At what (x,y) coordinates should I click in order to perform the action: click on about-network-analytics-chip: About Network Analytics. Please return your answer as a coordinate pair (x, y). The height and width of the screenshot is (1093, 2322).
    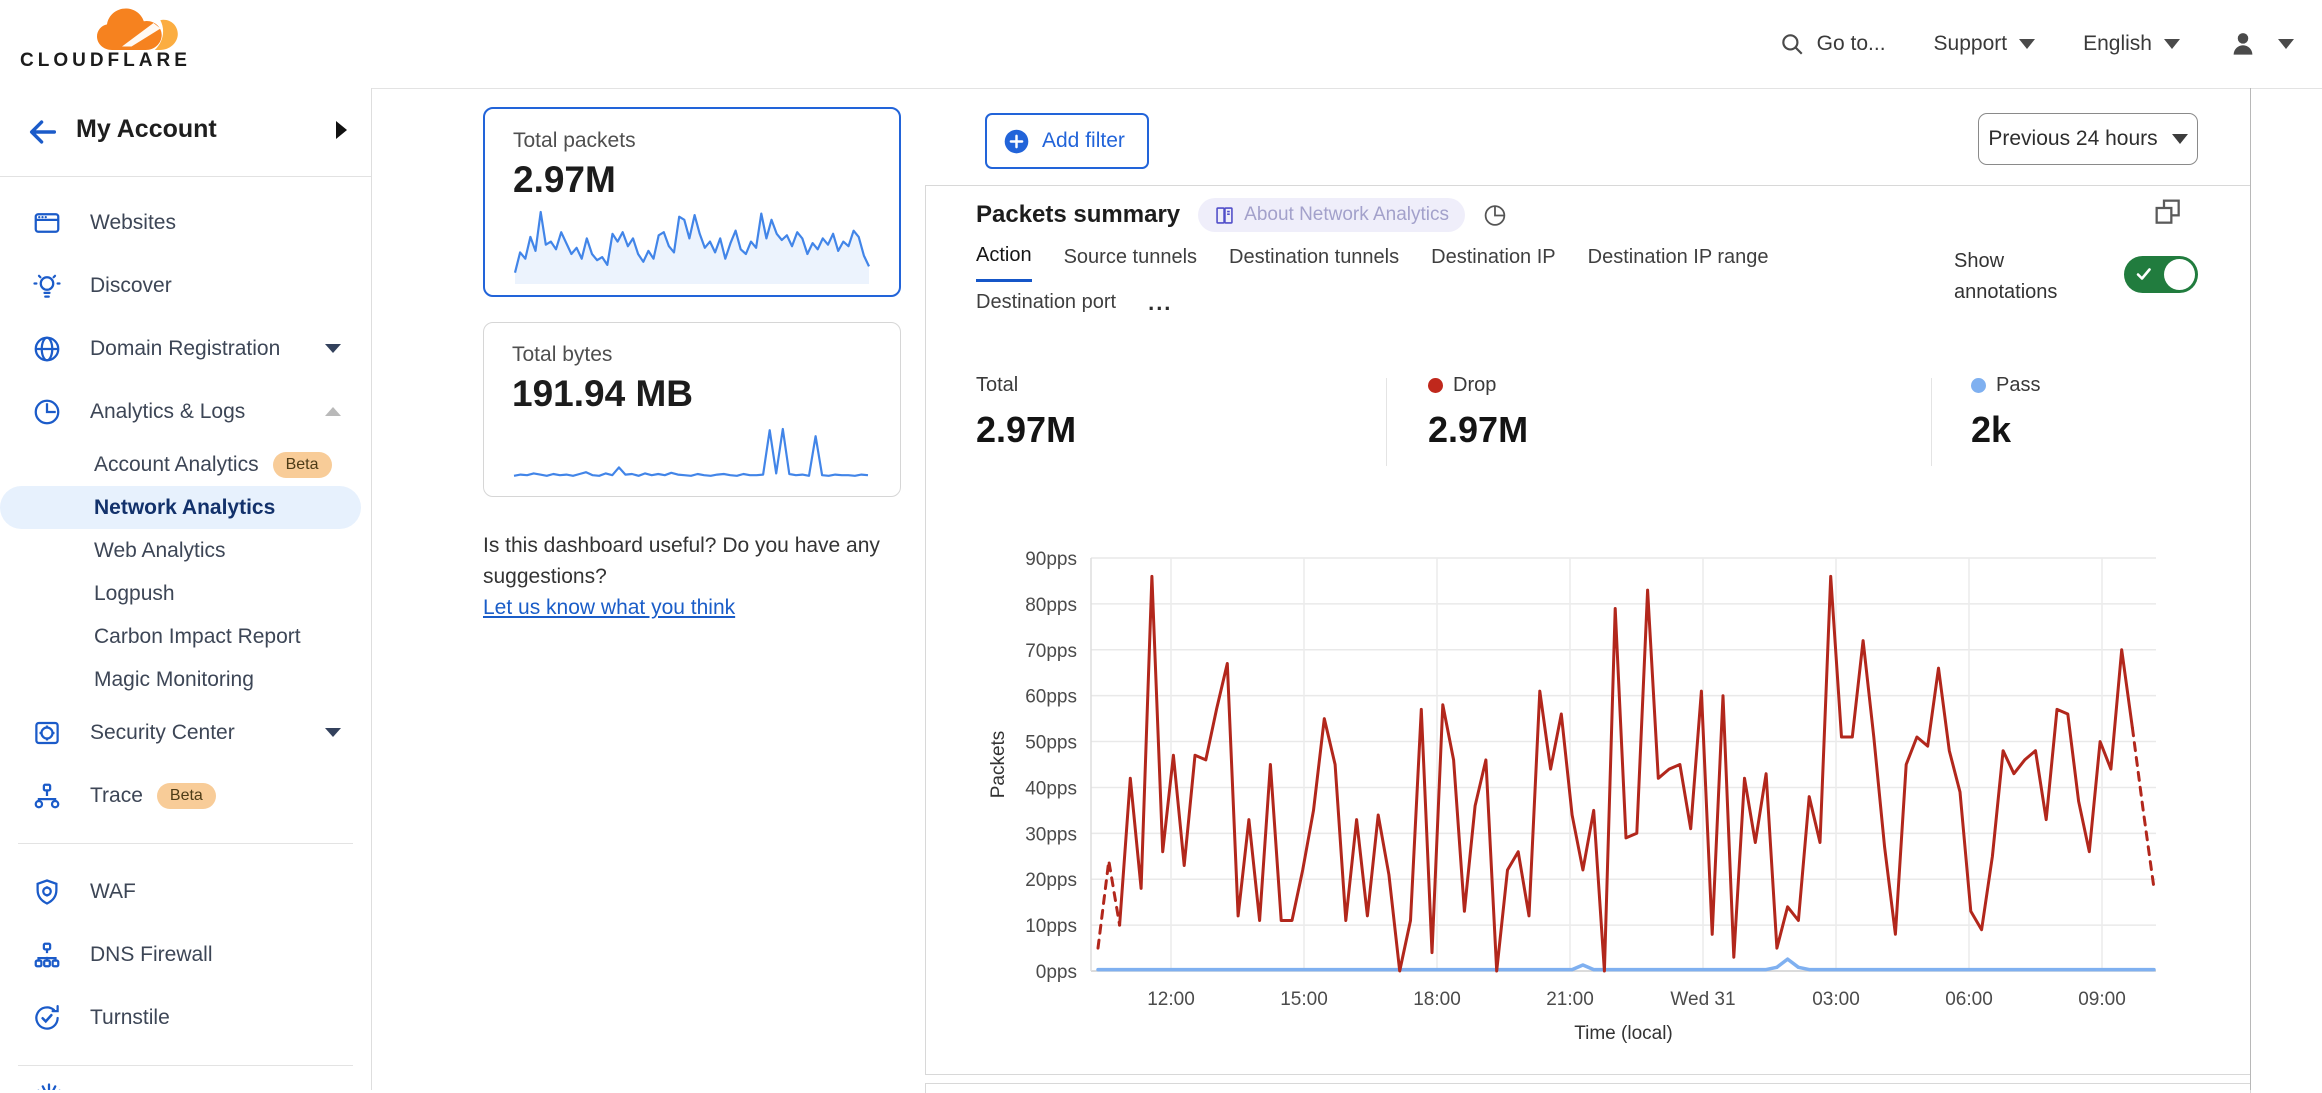
    Looking at the image, I should click on (1332, 215).